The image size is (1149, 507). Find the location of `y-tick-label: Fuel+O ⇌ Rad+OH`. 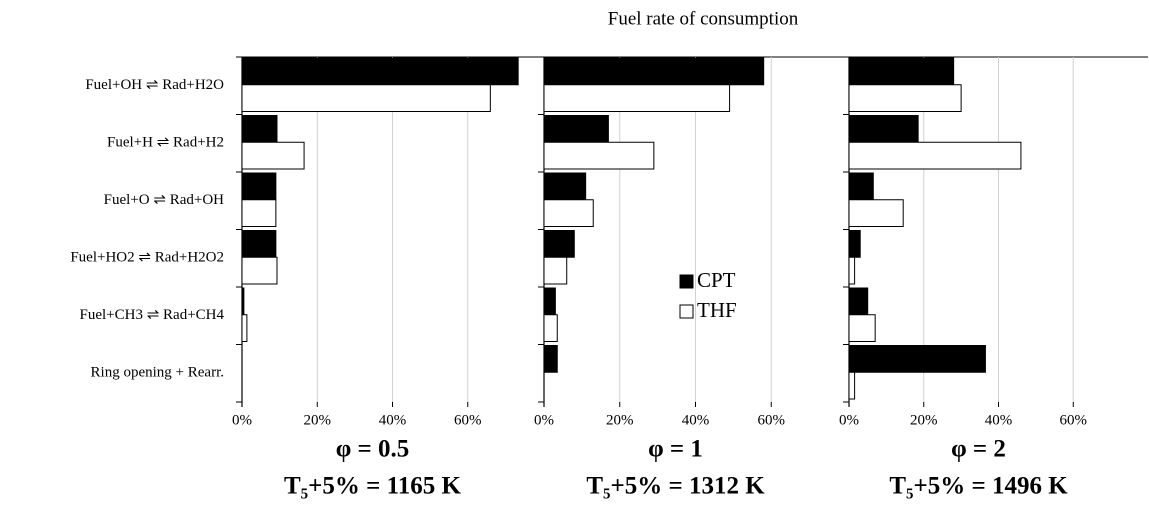

y-tick-label: Fuel+O ⇌ Rad+OH is located at coordinates (164, 200).